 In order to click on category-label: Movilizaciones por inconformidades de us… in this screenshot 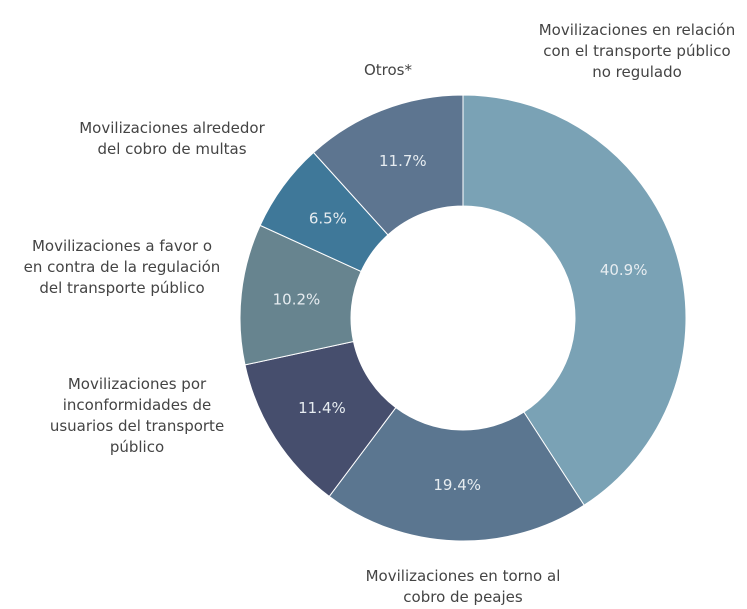, I will do `click(137, 415)`.